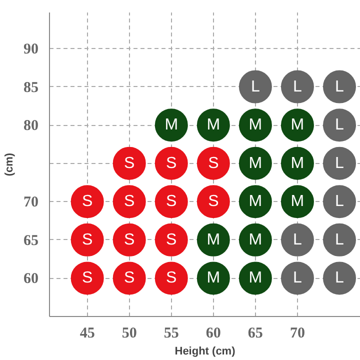 The width and height of the screenshot is (360, 360). I want to click on series-label: L, so click(339, 87).